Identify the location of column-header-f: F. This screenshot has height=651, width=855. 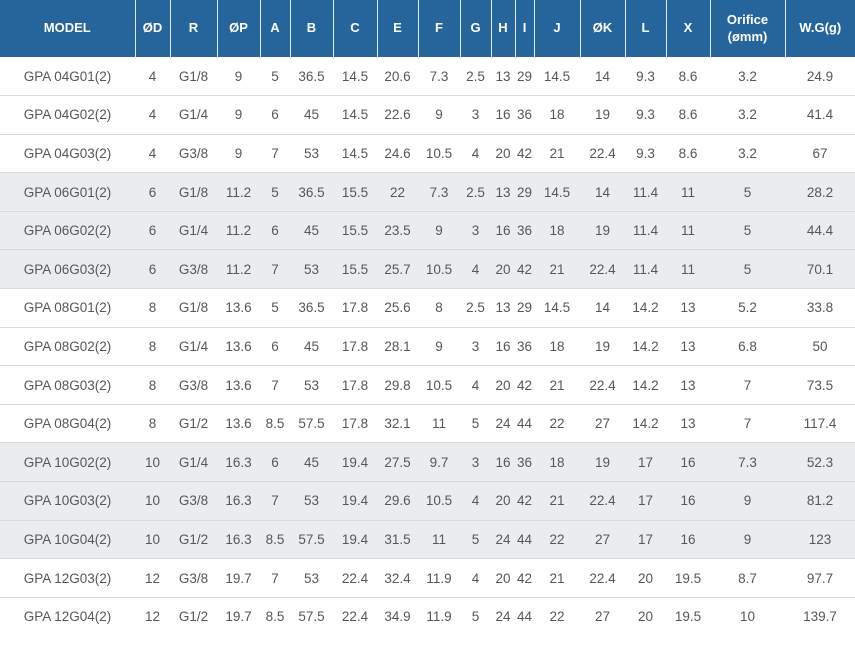
(438, 28).